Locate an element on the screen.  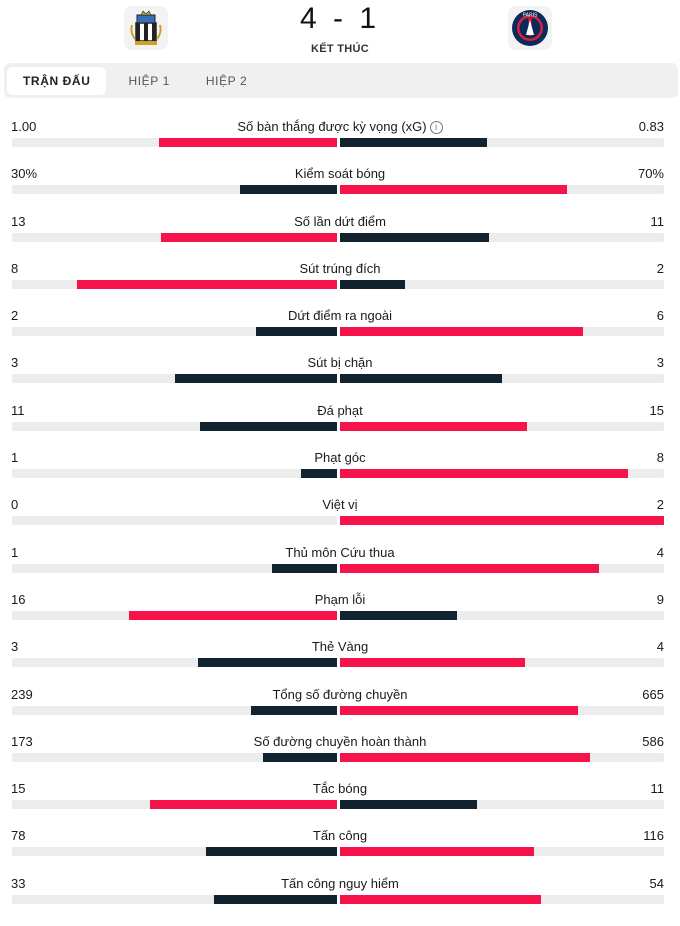
stat-row: 8 Sút trúng đích 2 is located at coordinates (340, 281).